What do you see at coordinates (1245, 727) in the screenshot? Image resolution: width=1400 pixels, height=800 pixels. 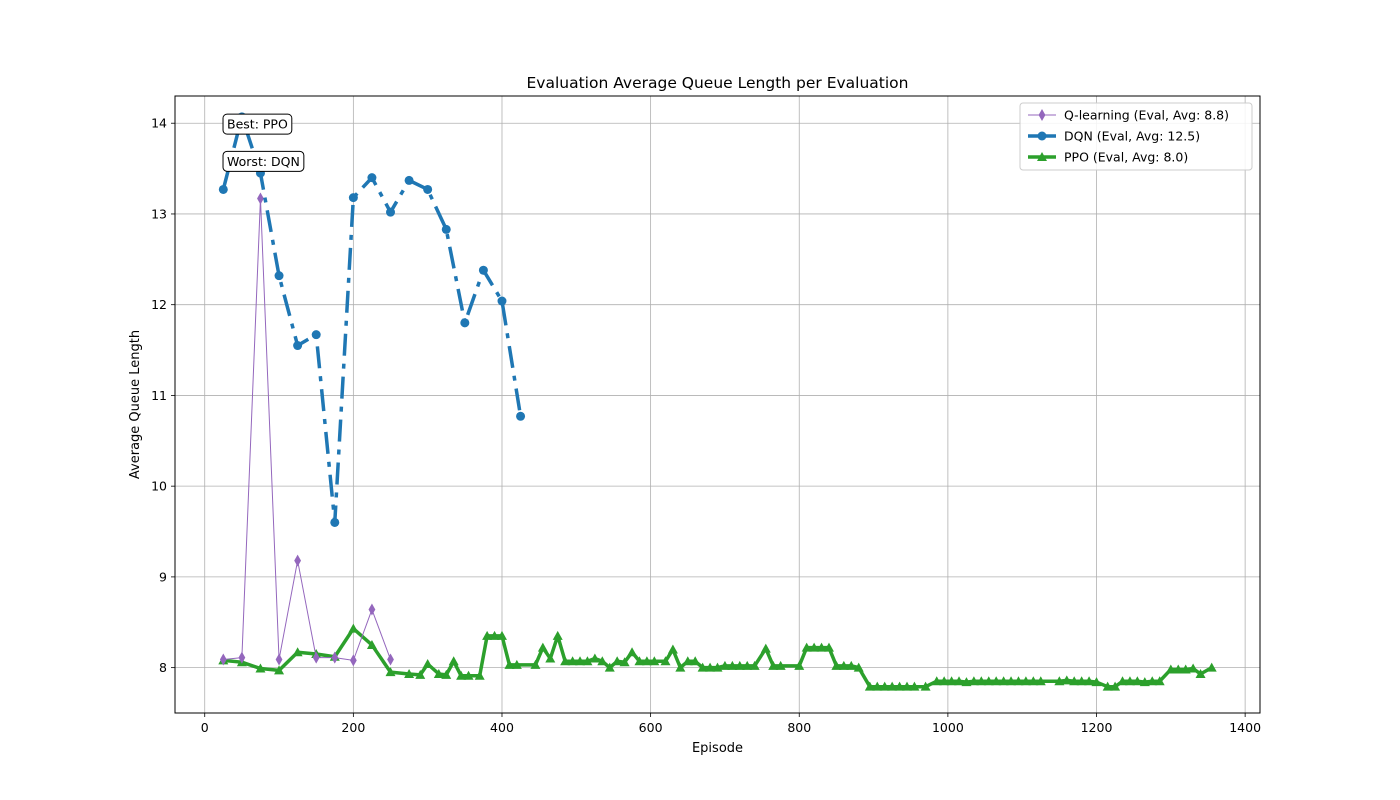 I see `x-tick-label: 1400` at bounding box center [1245, 727].